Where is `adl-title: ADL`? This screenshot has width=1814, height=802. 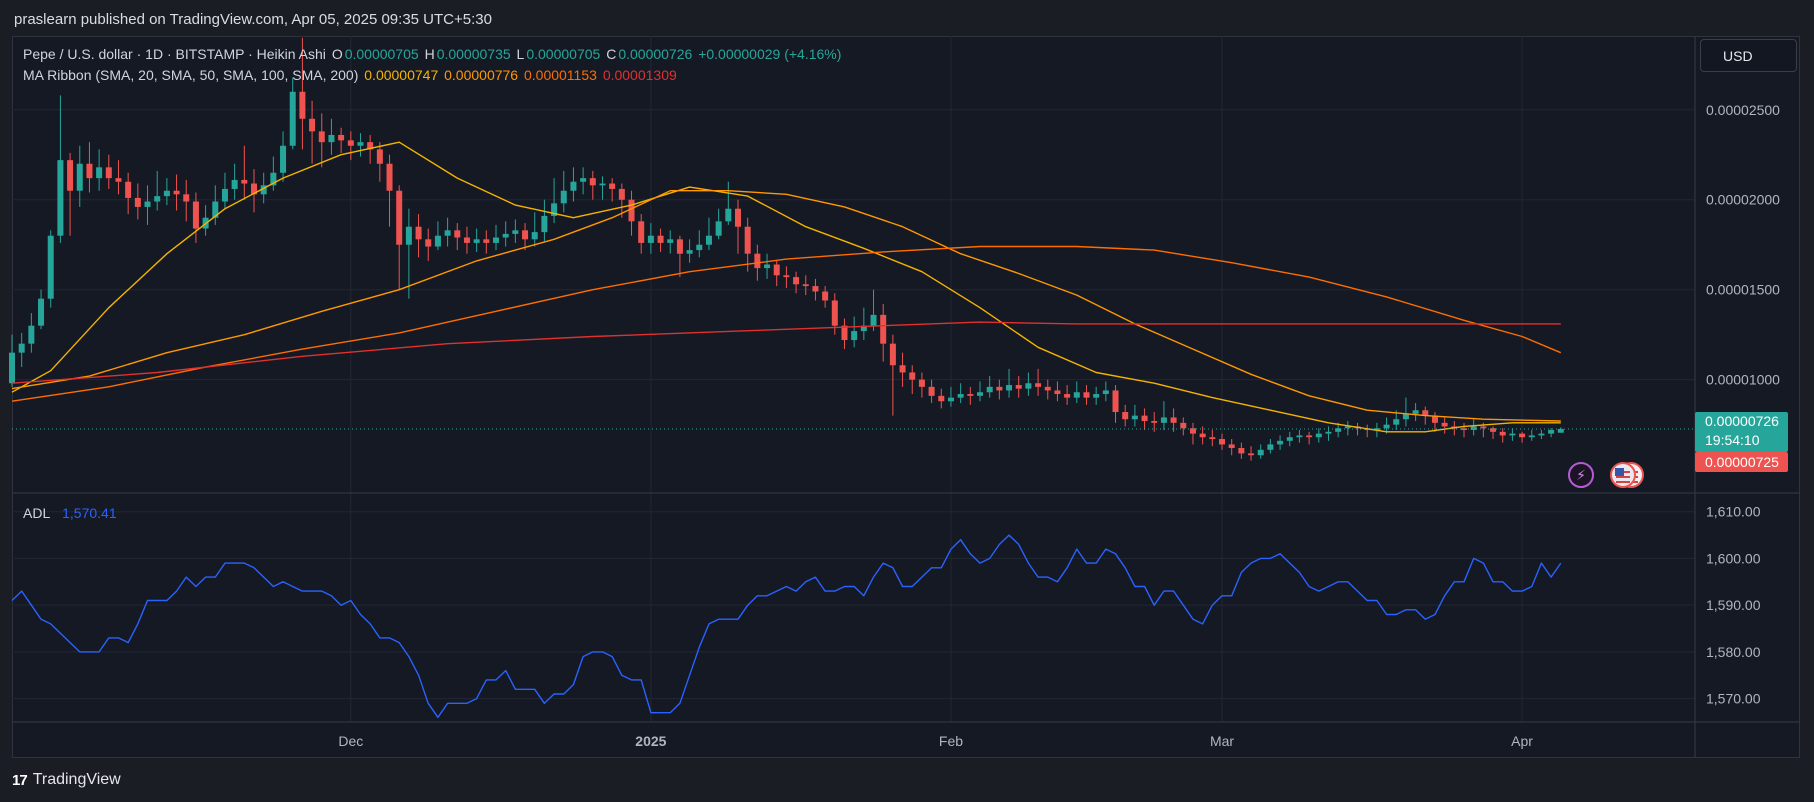 adl-title: ADL is located at coordinates (37, 513).